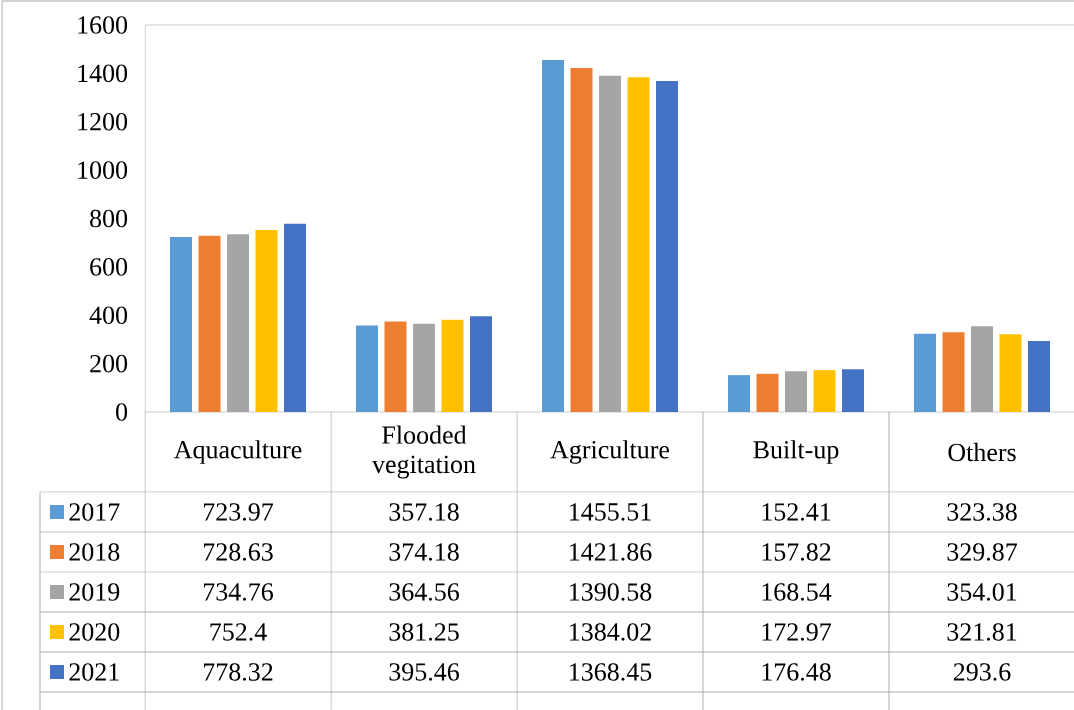 The image size is (1074, 710). What do you see at coordinates (424, 452) in the screenshot?
I see `x-tick-label: Flooded vegitation` at bounding box center [424, 452].